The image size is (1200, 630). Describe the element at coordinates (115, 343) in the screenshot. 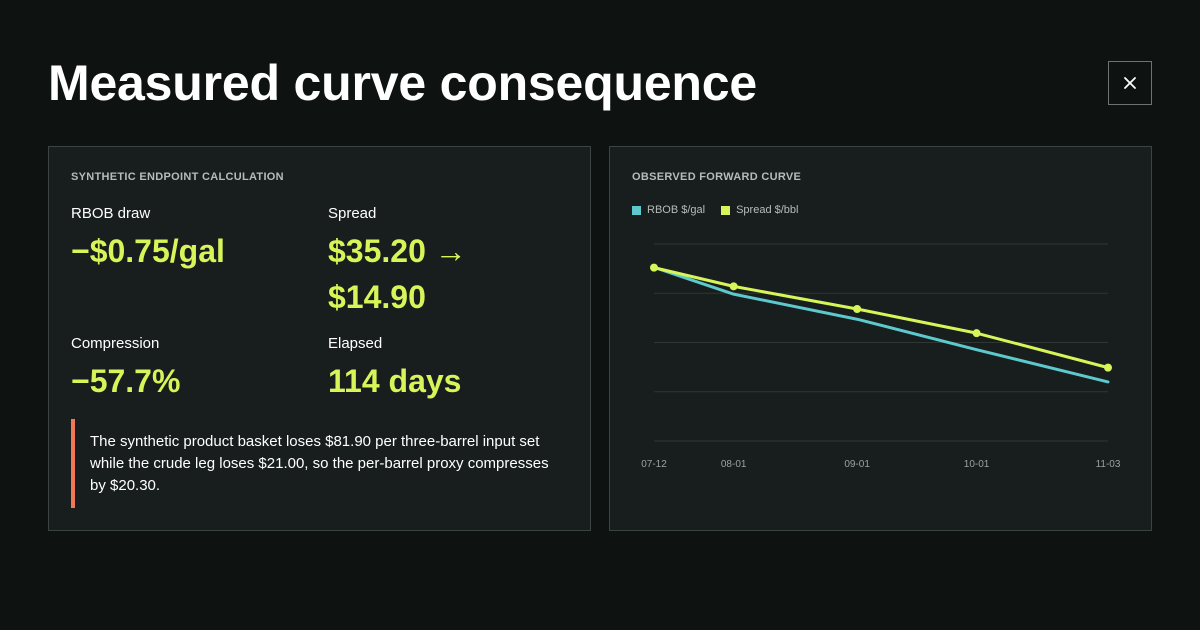

I see `metric-label: Compression` at that location.